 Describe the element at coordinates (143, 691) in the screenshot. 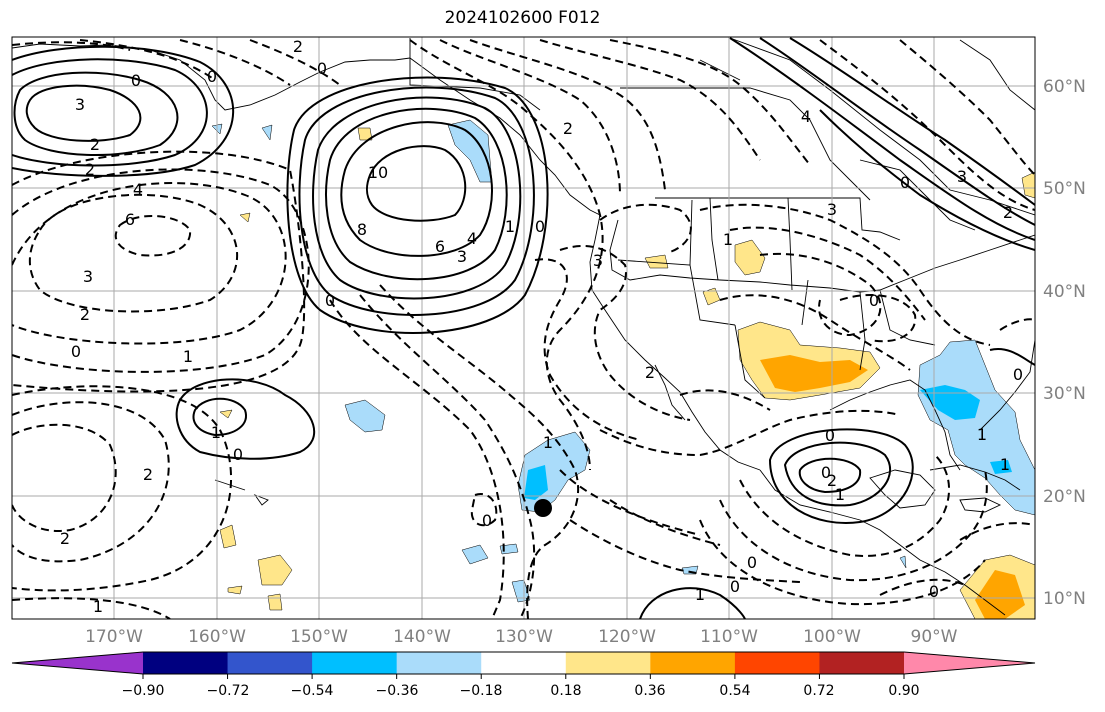

I see `colorbar-tick-label: −0.90` at that location.